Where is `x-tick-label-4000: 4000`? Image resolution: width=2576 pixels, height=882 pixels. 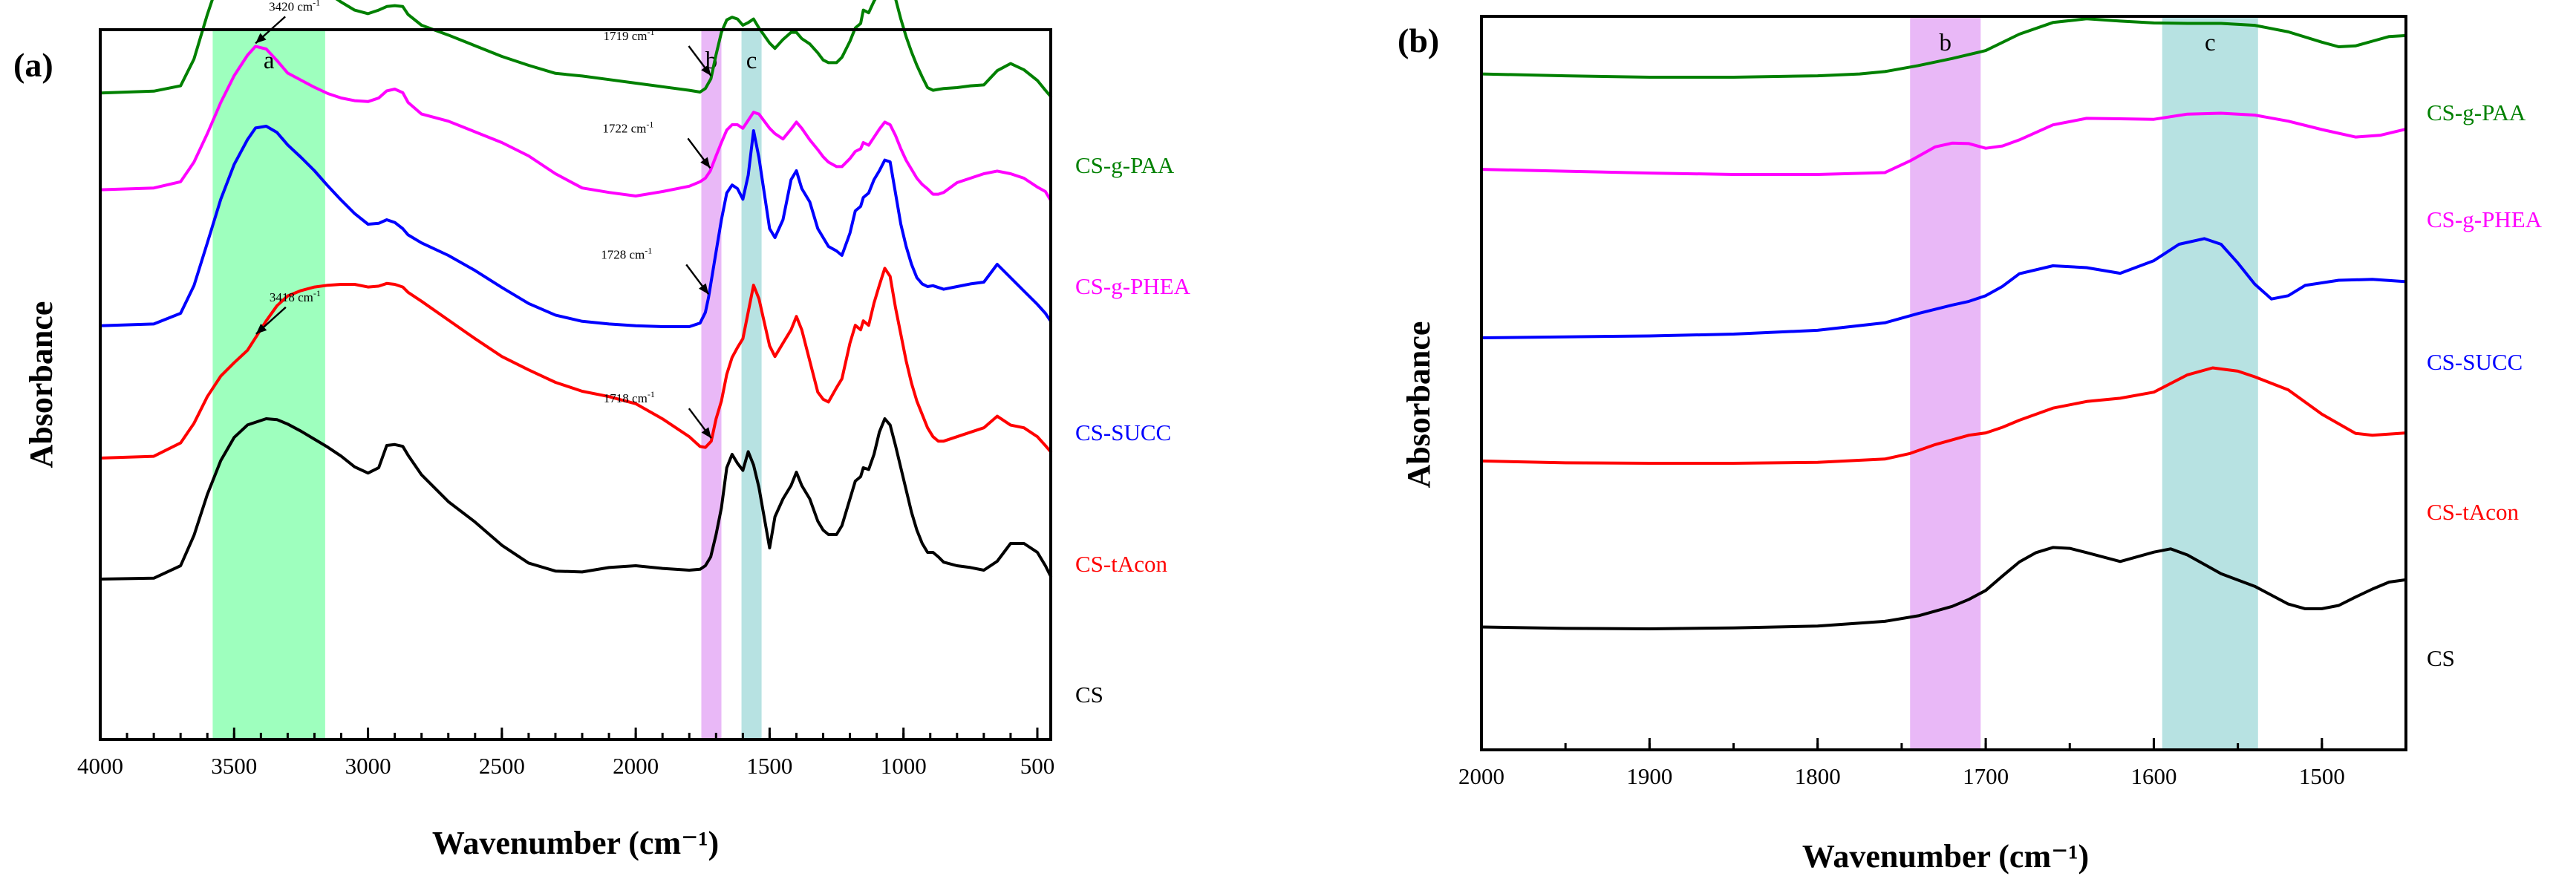
x-tick-label-4000: 4000 is located at coordinates (100, 766).